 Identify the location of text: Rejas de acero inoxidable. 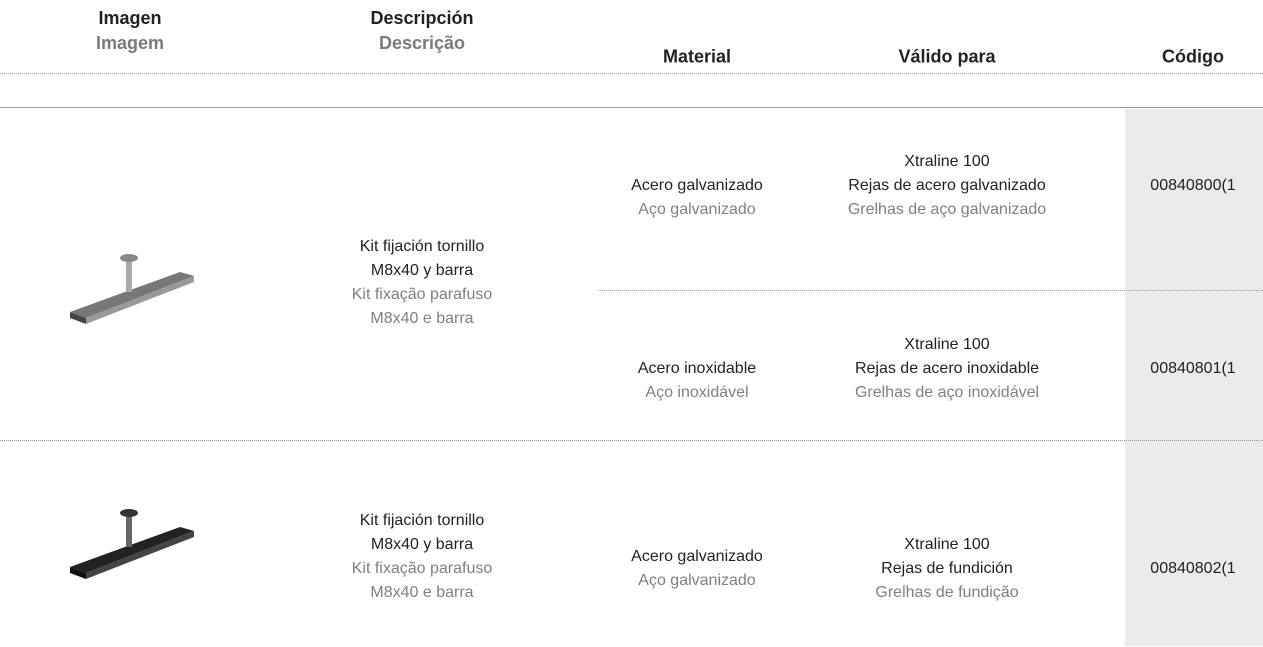
(947, 368).